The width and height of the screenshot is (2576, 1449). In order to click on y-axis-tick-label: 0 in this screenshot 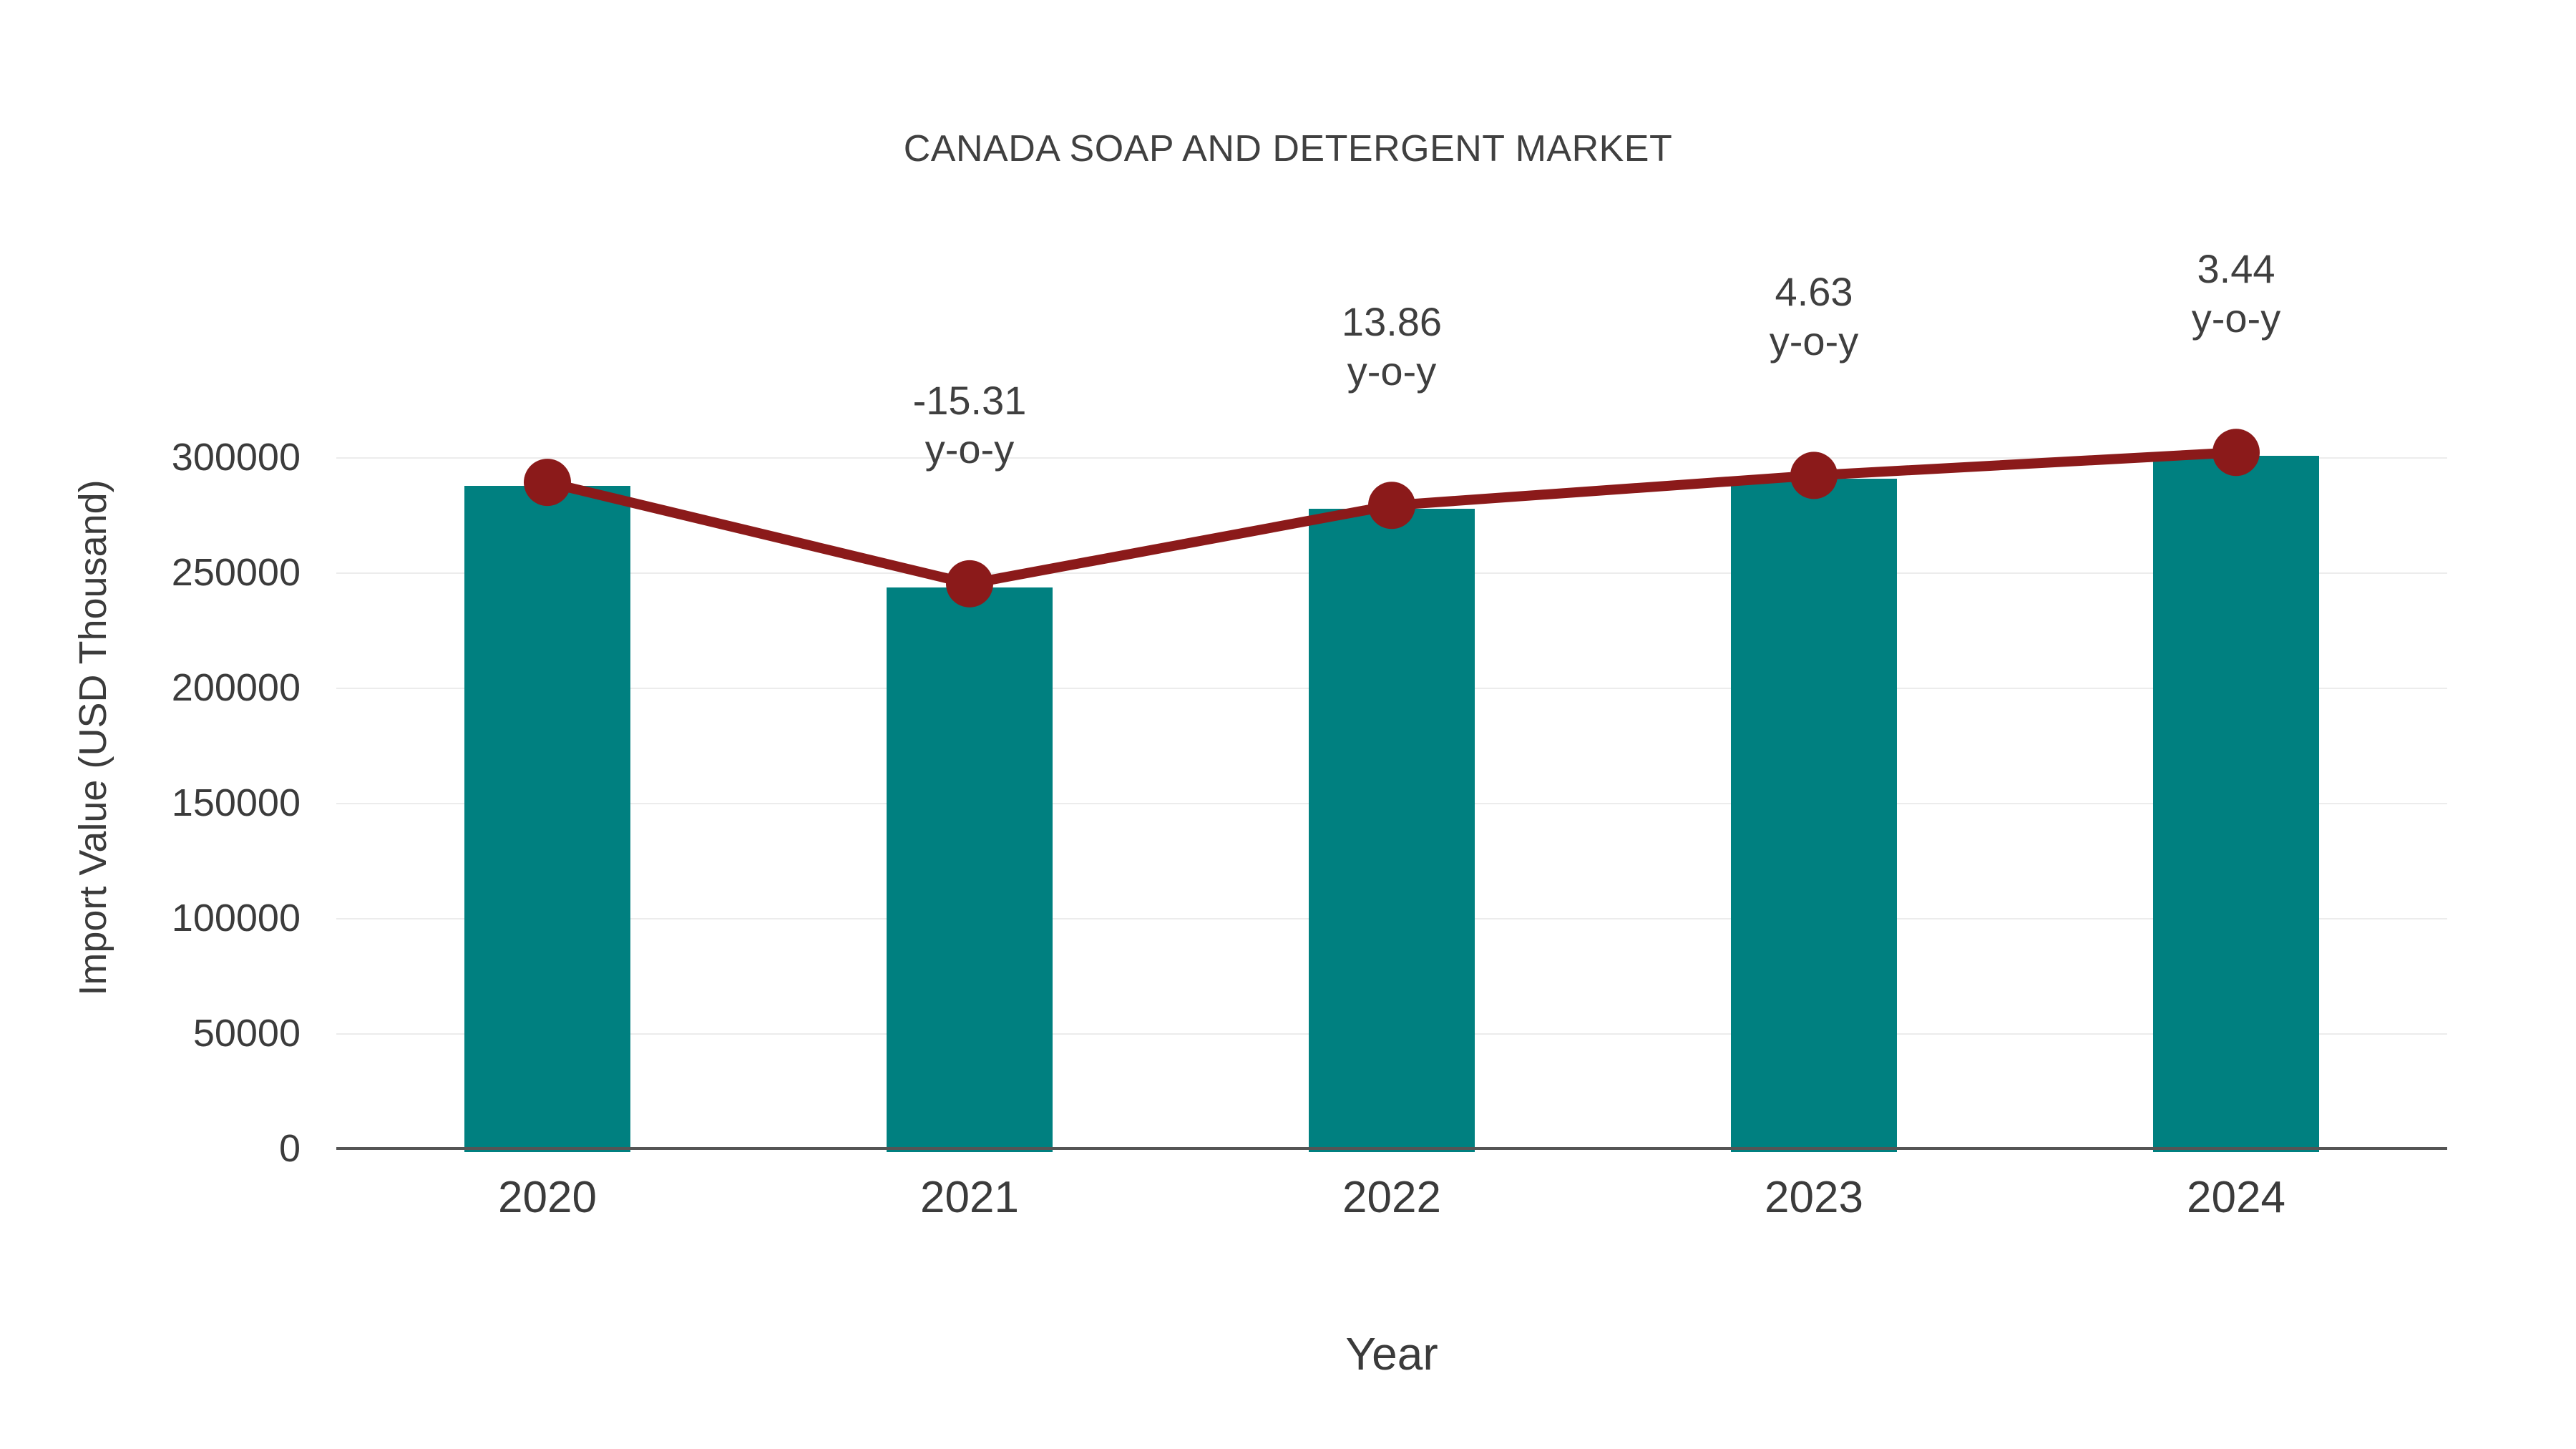, I will do `click(289, 1148)`.